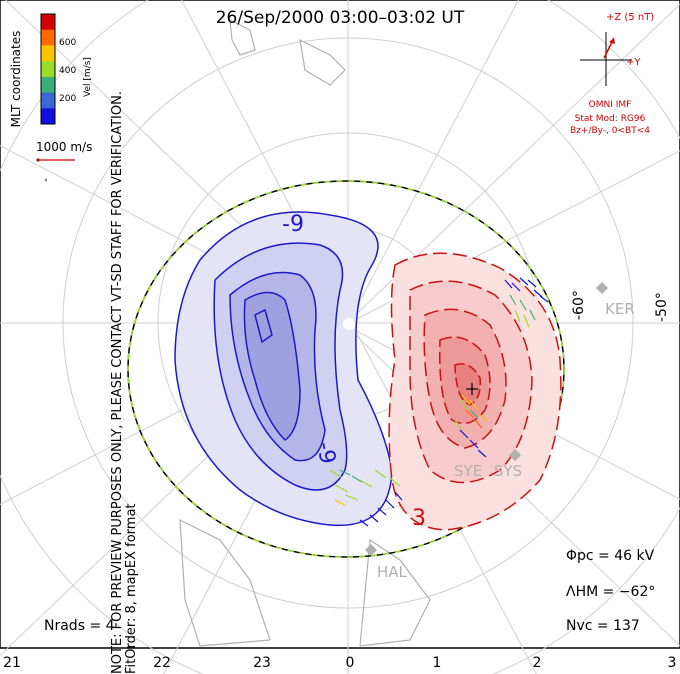 Image resolution: width=680 pixels, height=674 pixels. What do you see at coordinates (68, 99) in the screenshot?
I see `legend-tick: 200` at bounding box center [68, 99].